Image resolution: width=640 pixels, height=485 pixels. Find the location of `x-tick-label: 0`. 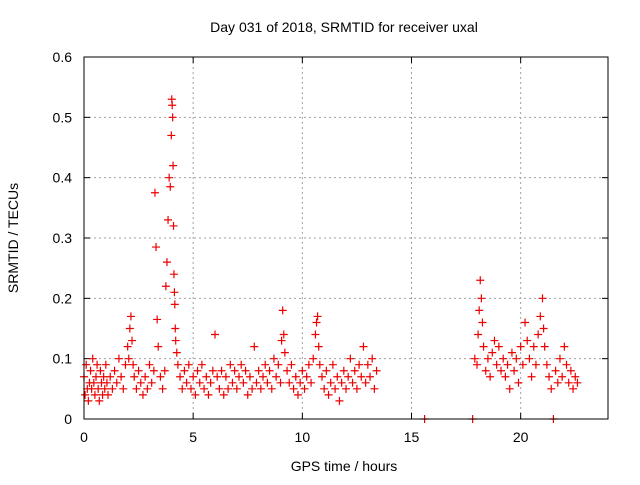

x-tick-label: 0 is located at coordinates (84, 437).